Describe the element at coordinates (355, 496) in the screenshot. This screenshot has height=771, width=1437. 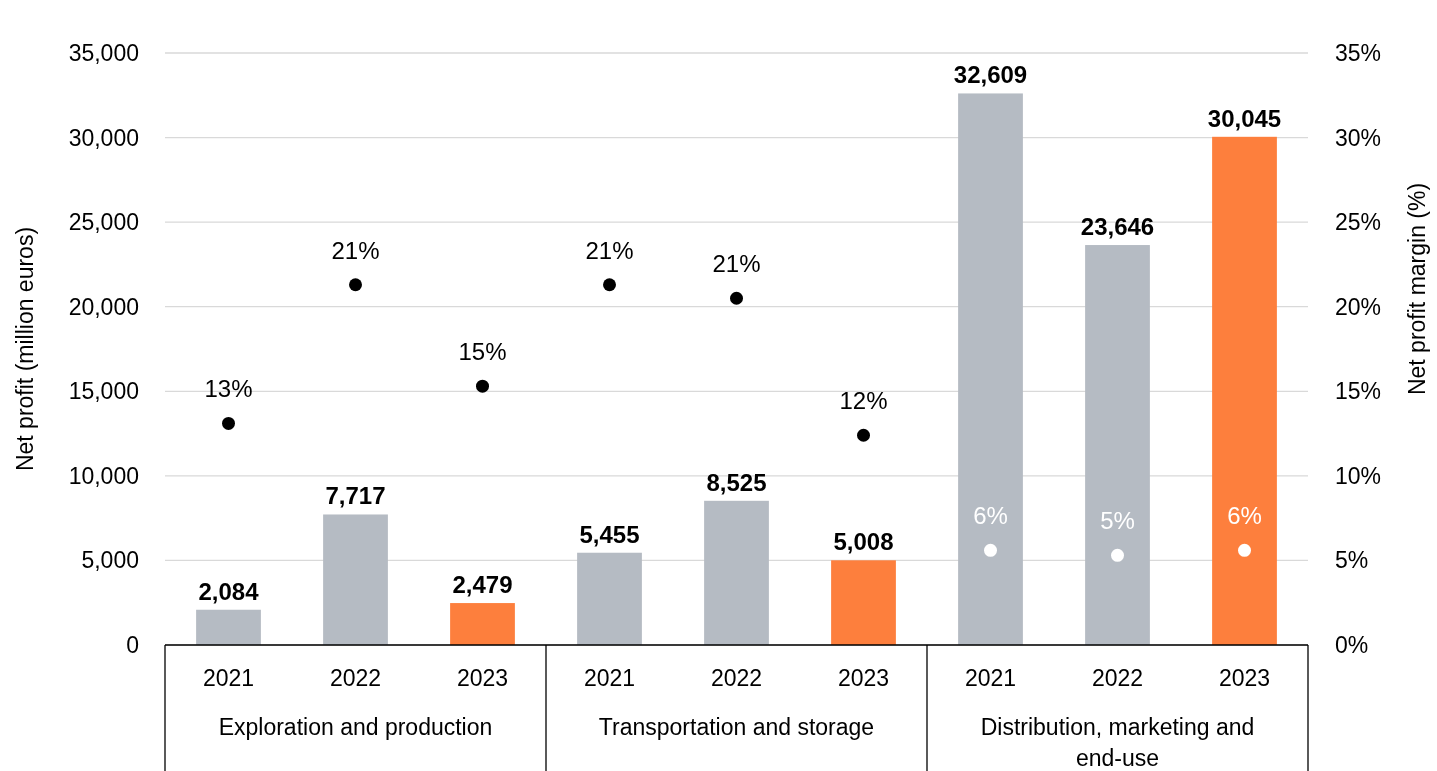
I see `data-label: 7,717` at that location.